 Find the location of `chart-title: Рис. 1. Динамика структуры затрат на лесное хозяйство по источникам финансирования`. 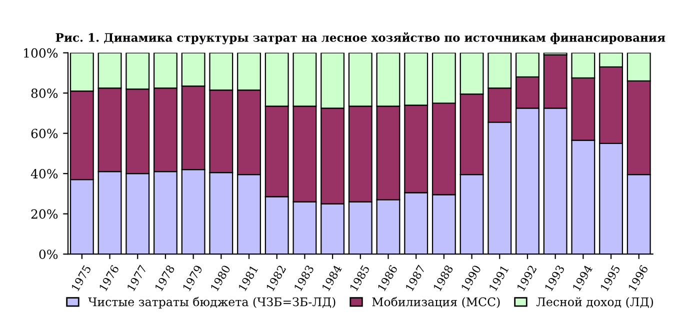

chart-title: Рис. 1. Динамика структуры затрат на лесное хозяйство по источникам финансирования is located at coordinates (361, 38).